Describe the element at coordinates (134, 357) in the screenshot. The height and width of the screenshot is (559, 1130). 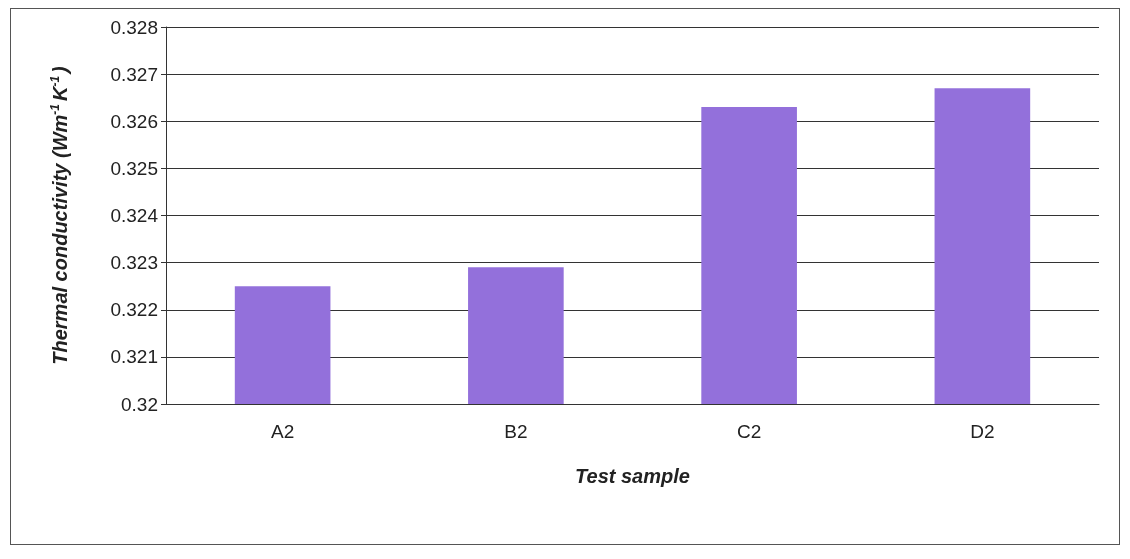
I see `y-tick-label: 0.321` at that location.